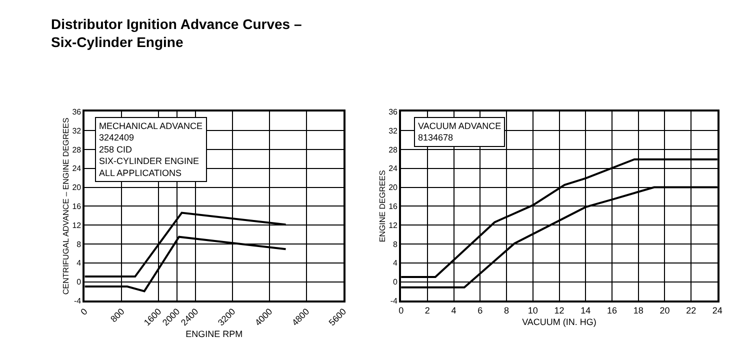  I want to click on x-axis-title: ENGINE RPM, so click(214, 334).